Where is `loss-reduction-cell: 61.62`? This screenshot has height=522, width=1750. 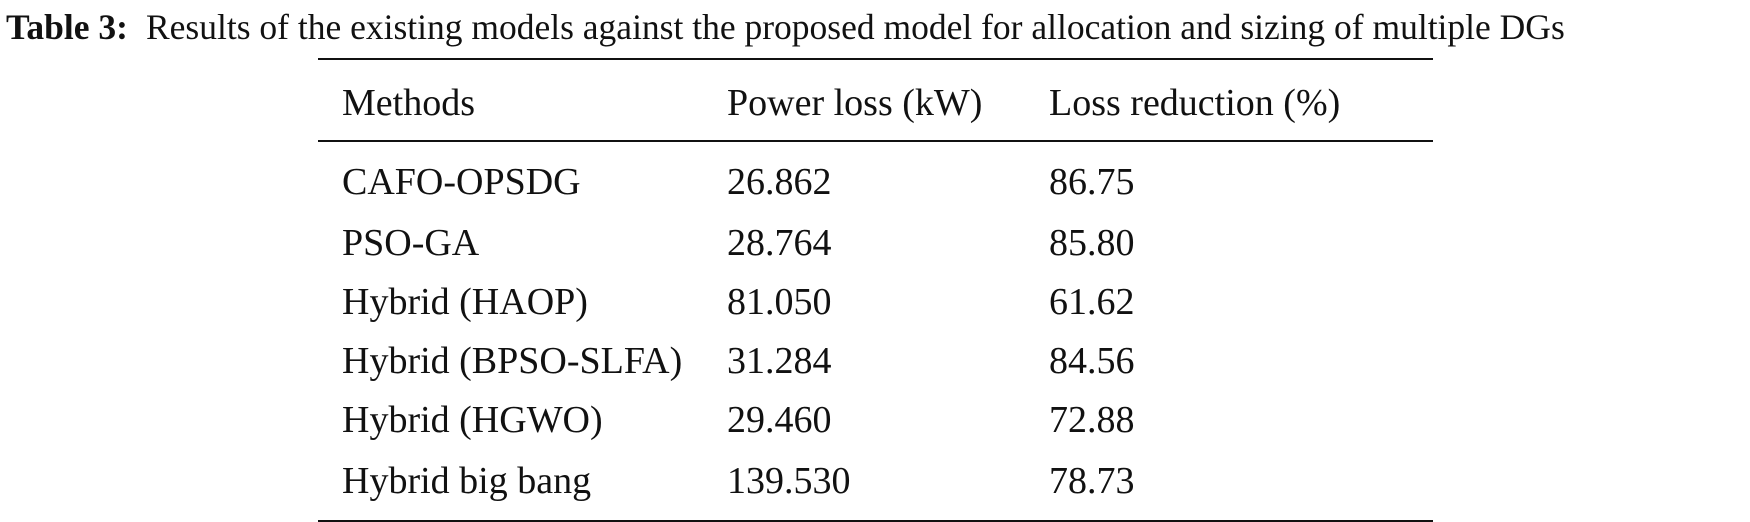
loss-reduction-cell: 61.62 is located at coordinates (1092, 301).